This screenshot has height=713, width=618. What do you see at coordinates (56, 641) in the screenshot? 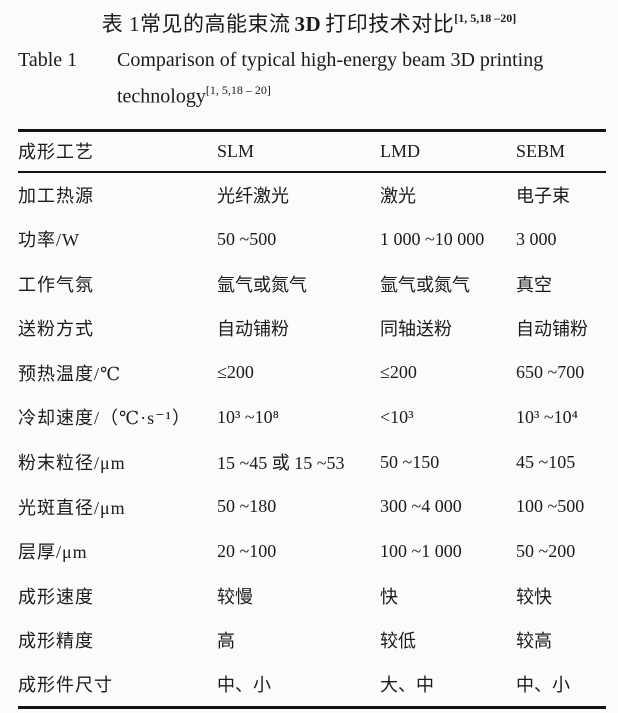
I see `row-label: 成形精度` at bounding box center [56, 641].